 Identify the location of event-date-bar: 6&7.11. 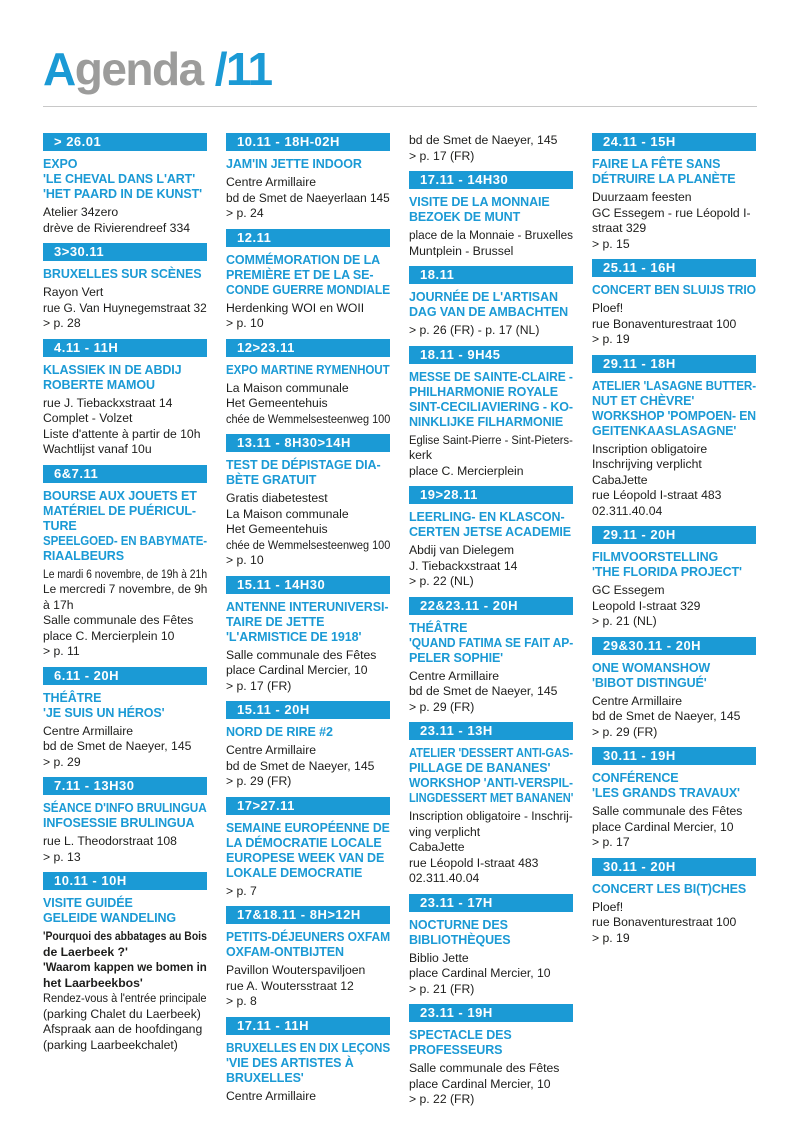
(125, 473).